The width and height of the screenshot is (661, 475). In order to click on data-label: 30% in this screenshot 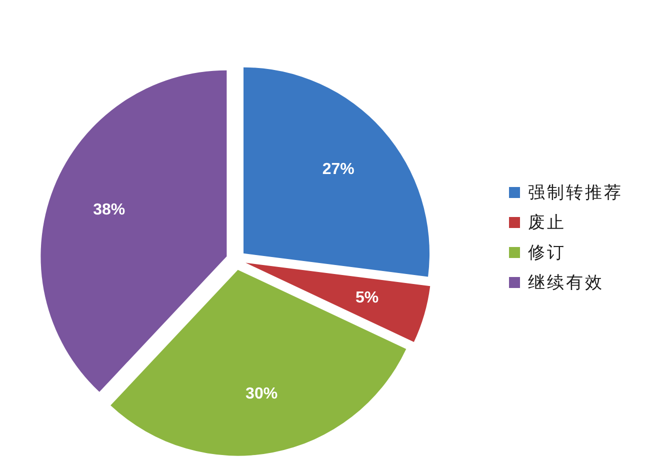, I will do `click(262, 394)`.